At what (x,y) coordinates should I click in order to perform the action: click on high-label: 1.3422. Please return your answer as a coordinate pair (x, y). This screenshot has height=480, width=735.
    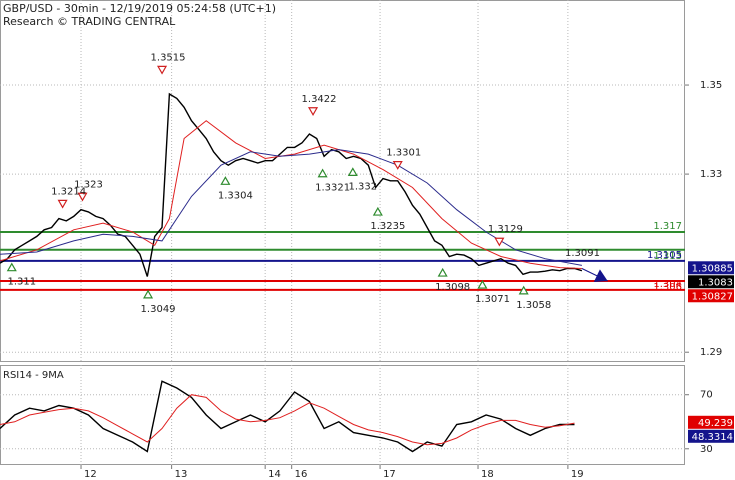
    Looking at the image, I should click on (319, 99).